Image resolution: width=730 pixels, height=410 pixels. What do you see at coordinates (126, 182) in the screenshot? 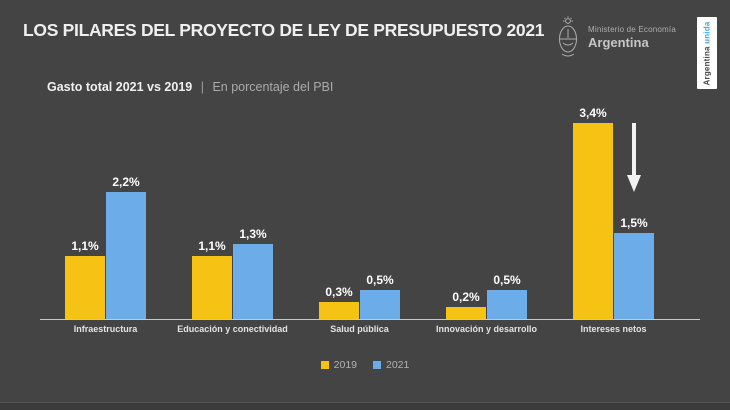
I see `bar-value-label: 2,2%` at bounding box center [126, 182].